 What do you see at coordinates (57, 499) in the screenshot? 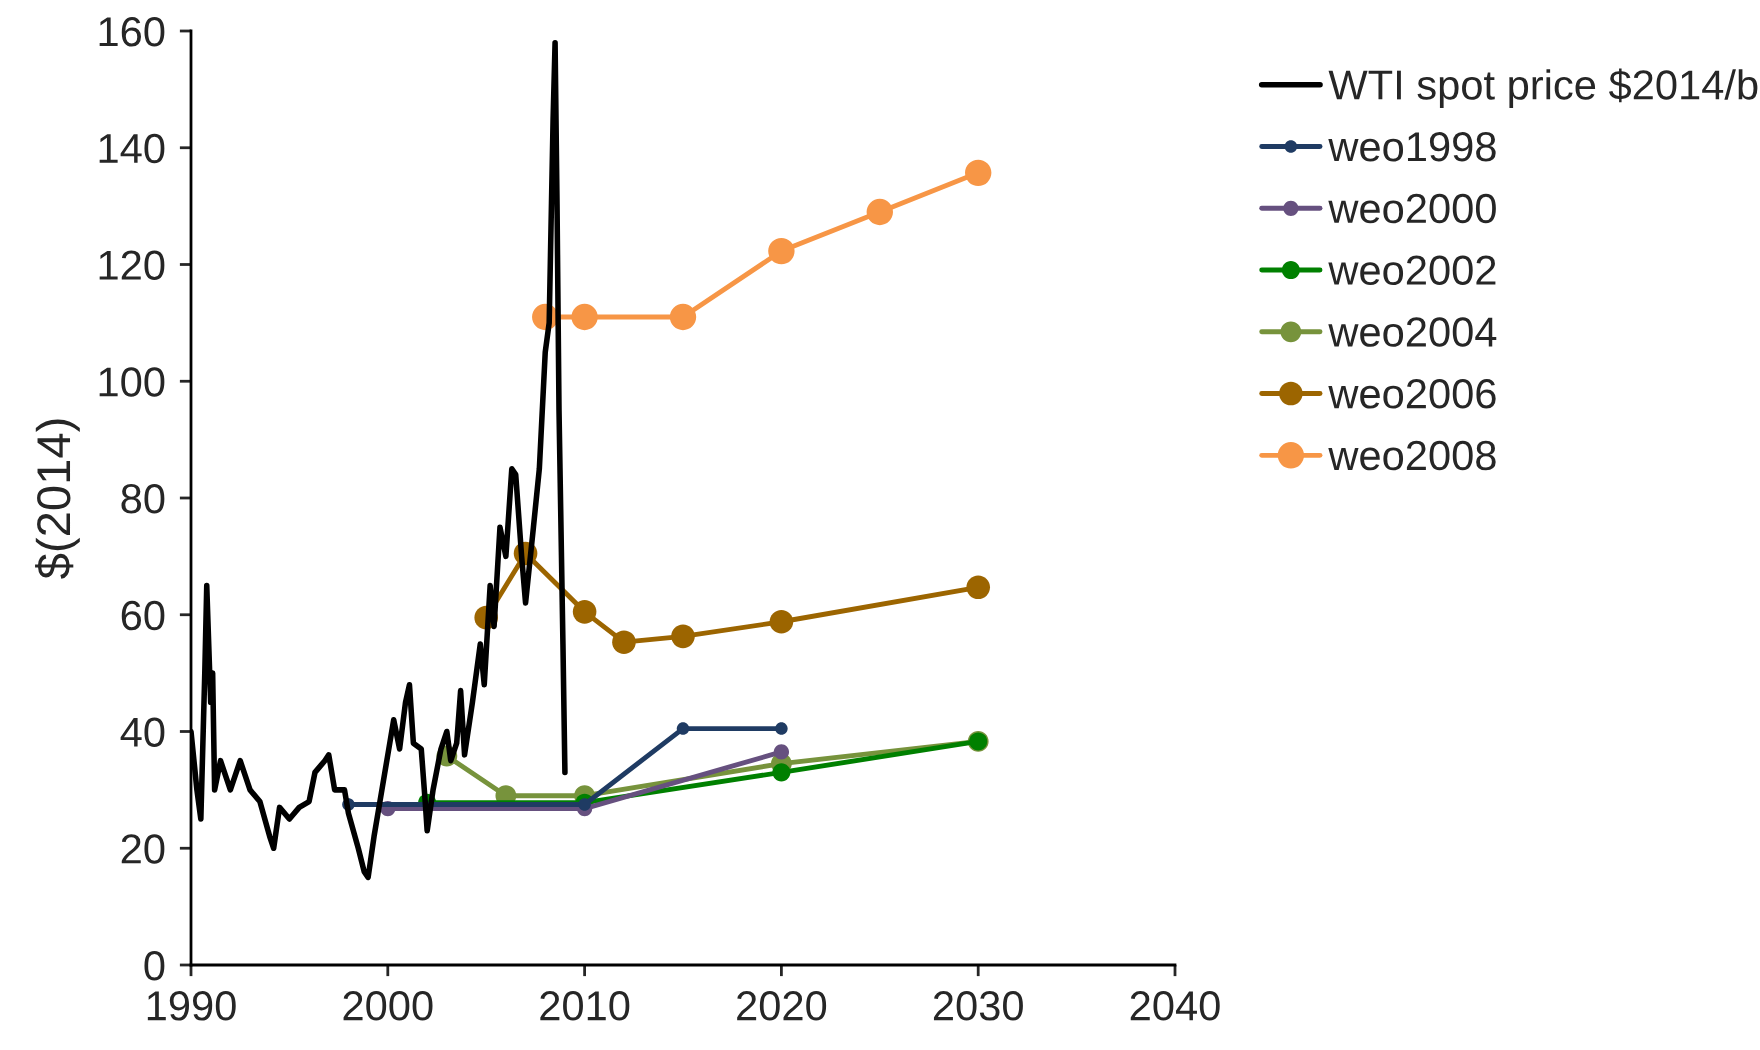
I see `y-axis-title: $(2014)` at bounding box center [57, 499].